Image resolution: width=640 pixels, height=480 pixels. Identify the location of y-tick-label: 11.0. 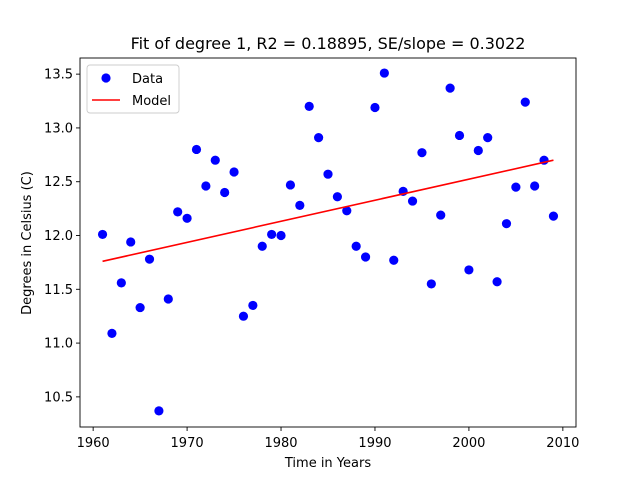
(58, 344).